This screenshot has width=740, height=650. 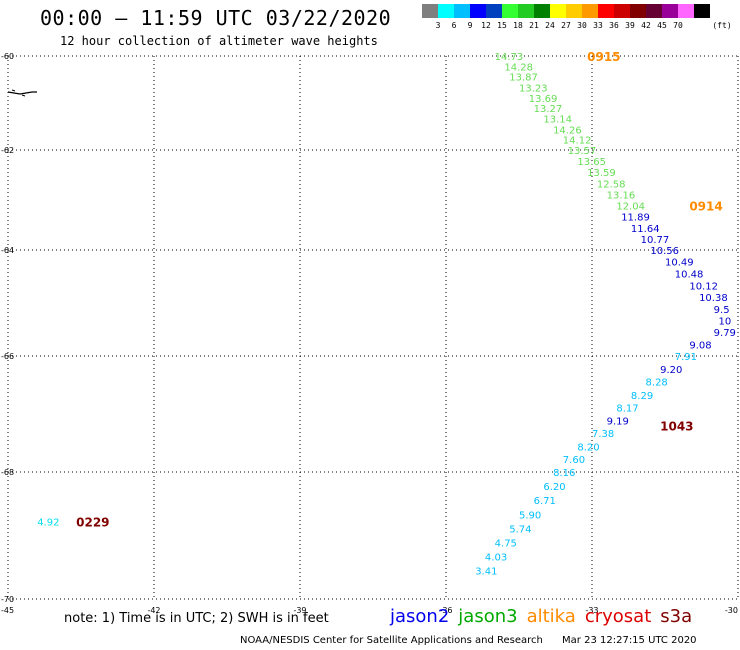 What do you see at coordinates (676, 427) in the screenshot?
I see `pass-time-label: 1043` at bounding box center [676, 427].